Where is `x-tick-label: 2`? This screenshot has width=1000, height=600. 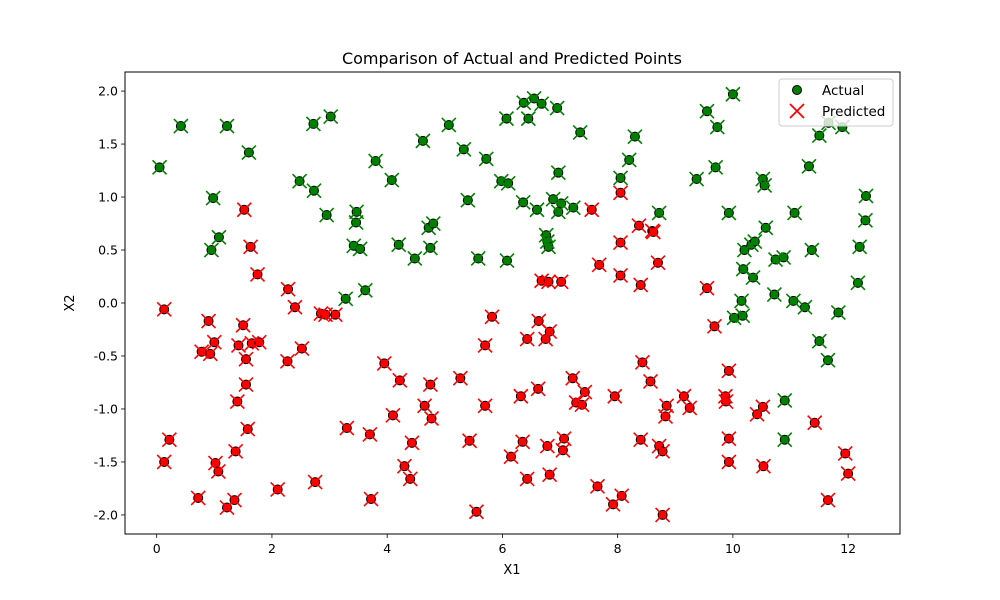
x-tick-label: 2 is located at coordinates (272, 548).